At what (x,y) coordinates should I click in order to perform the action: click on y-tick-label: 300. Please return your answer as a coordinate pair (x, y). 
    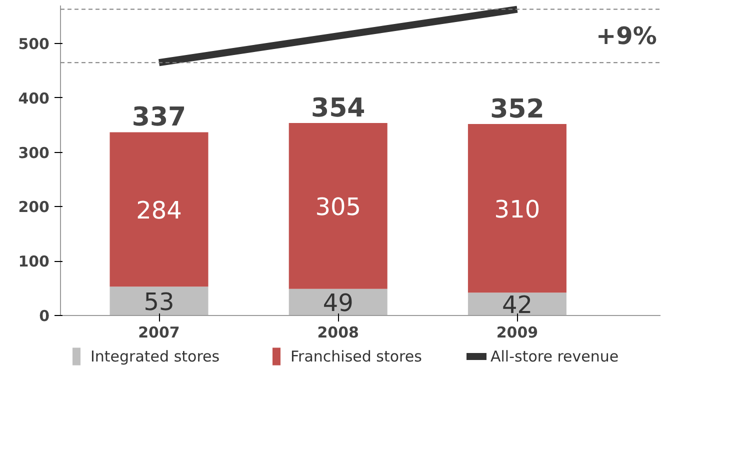
    Looking at the image, I should click on (34, 153).